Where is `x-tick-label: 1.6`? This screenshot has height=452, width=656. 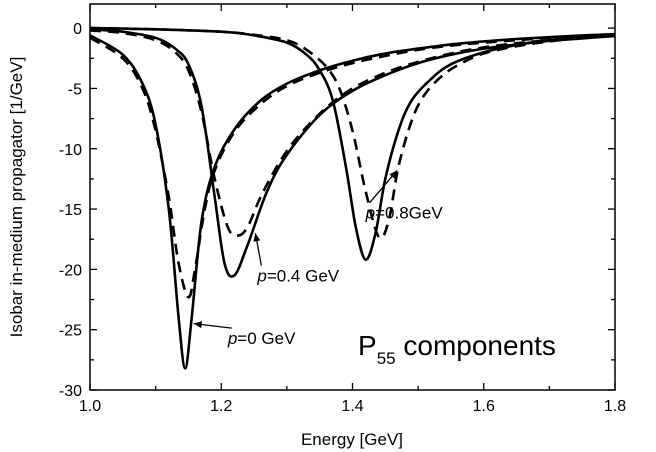 x-tick-label: 1.6 is located at coordinates (484, 406).